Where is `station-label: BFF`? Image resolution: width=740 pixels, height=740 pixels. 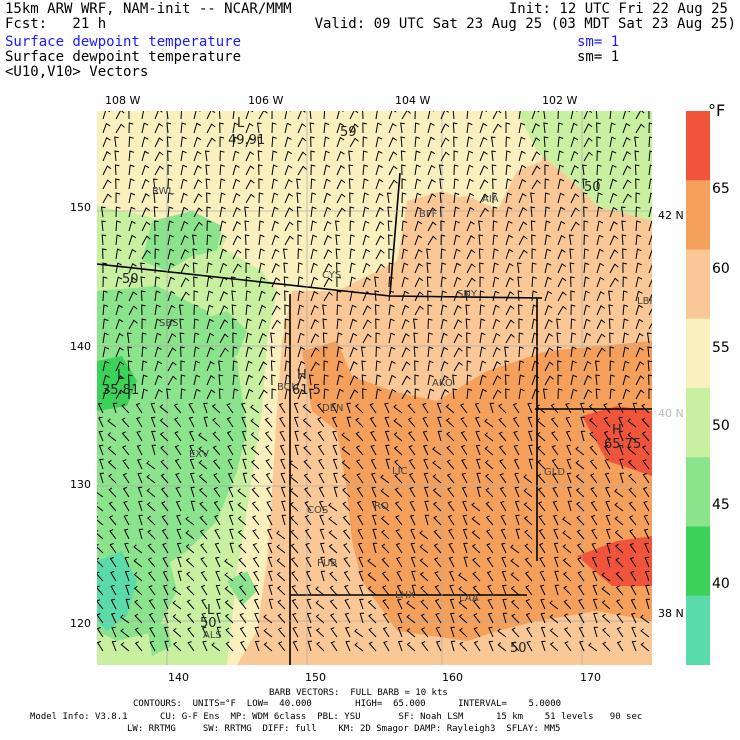
station-label: BFF is located at coordinates (428, 214).